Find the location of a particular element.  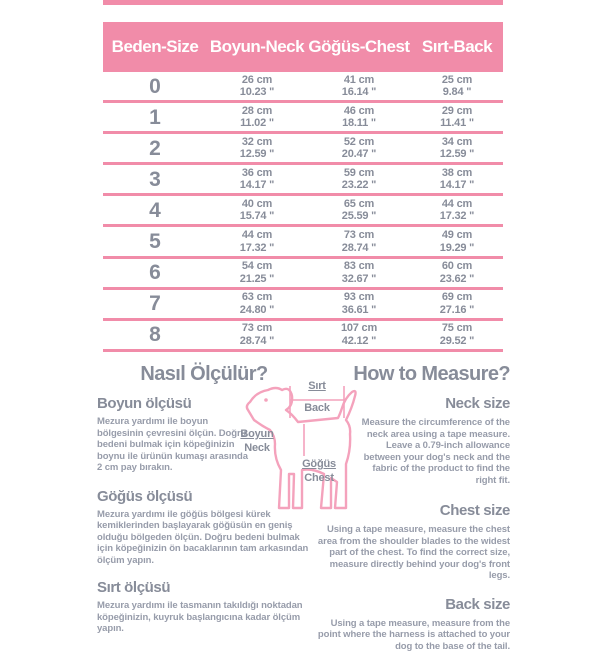

neck-inch: 10.23 " is located at coordinates (257, 92).